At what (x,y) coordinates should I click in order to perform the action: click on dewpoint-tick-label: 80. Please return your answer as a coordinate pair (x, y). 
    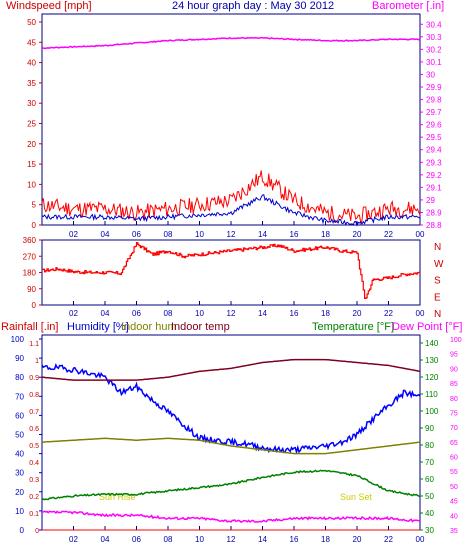
    Looking at the image, I should click on (454, 399).